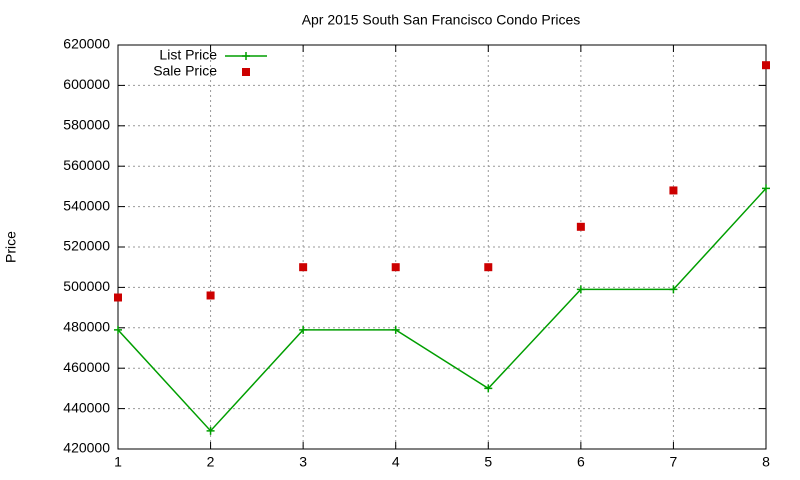 The height and width of the screenshot is (480, 800). I want to click on y-tick-label: 560000, so click(86, 165).